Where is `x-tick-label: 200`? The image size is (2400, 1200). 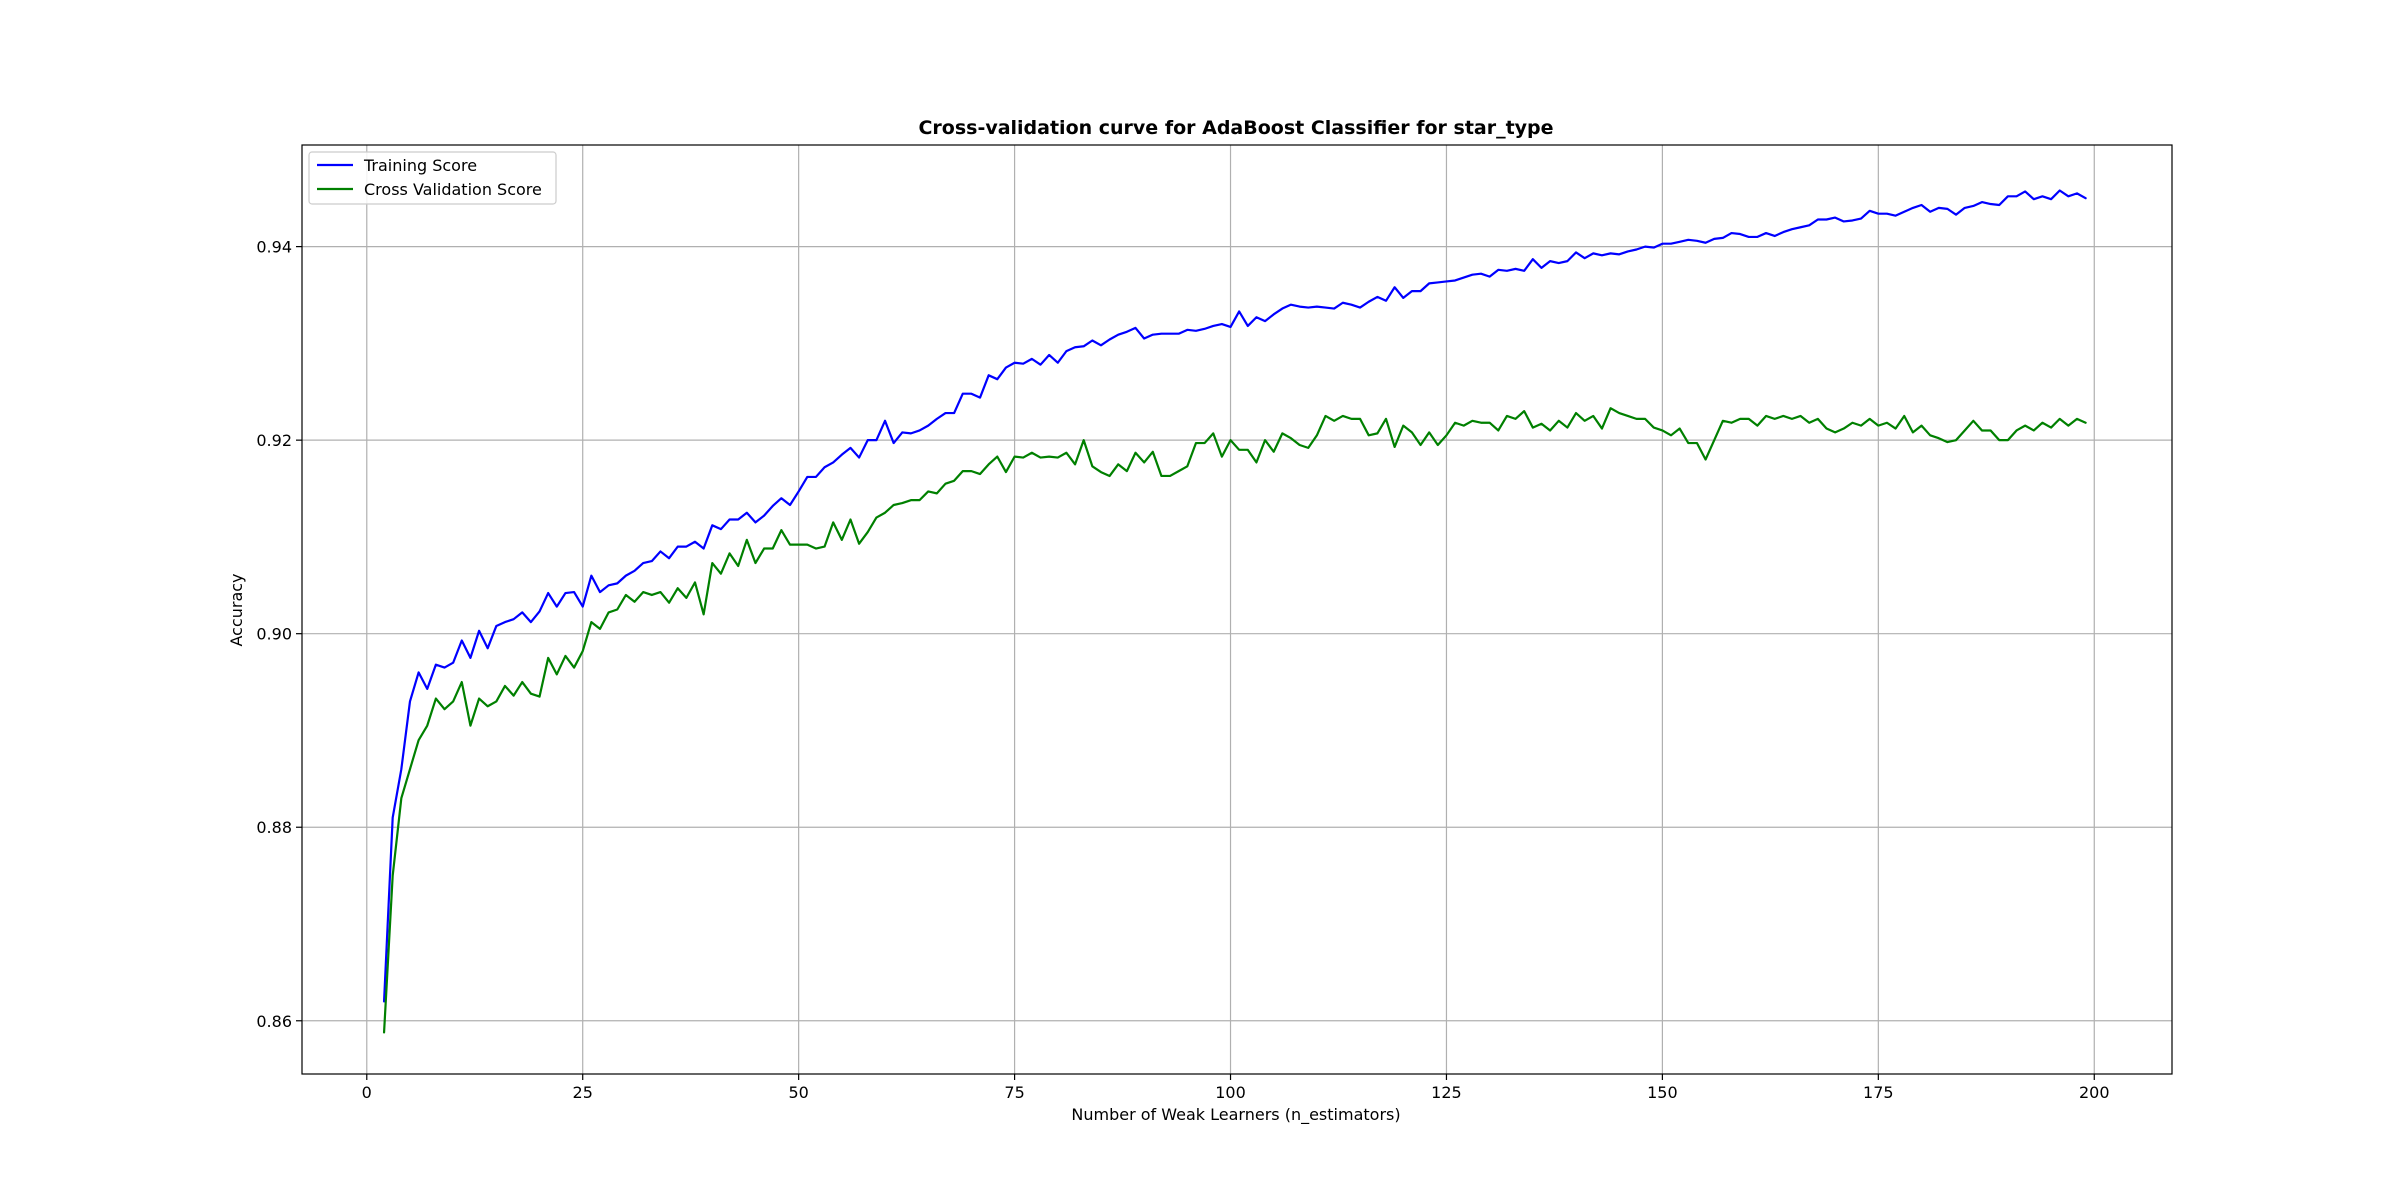
x-tick-label: 200 is located at coordinates (2094, 1092).